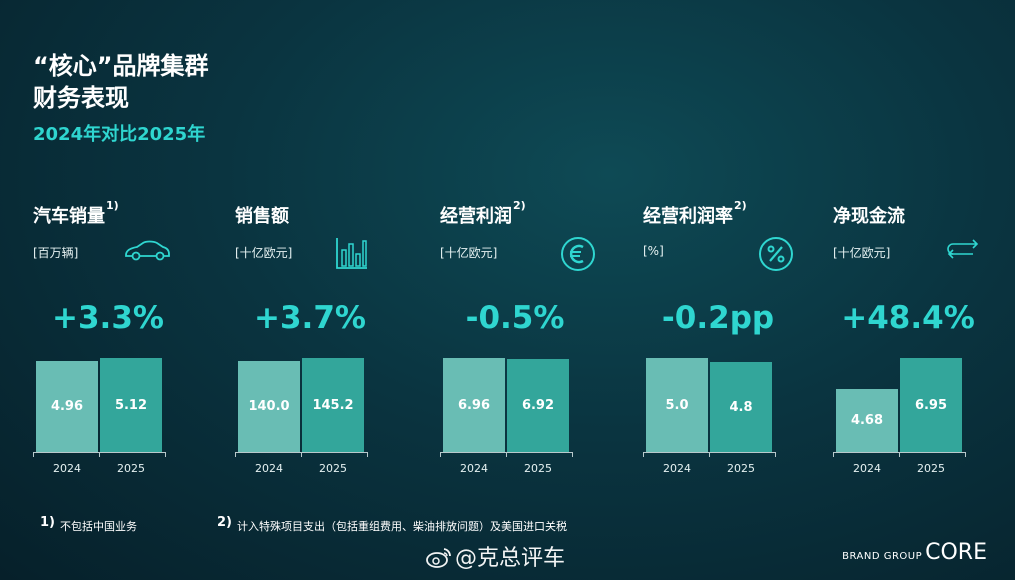 This screenshot has width=1015, height=580. I want to click on watermark-text: @克总评车, so click(510, 558).